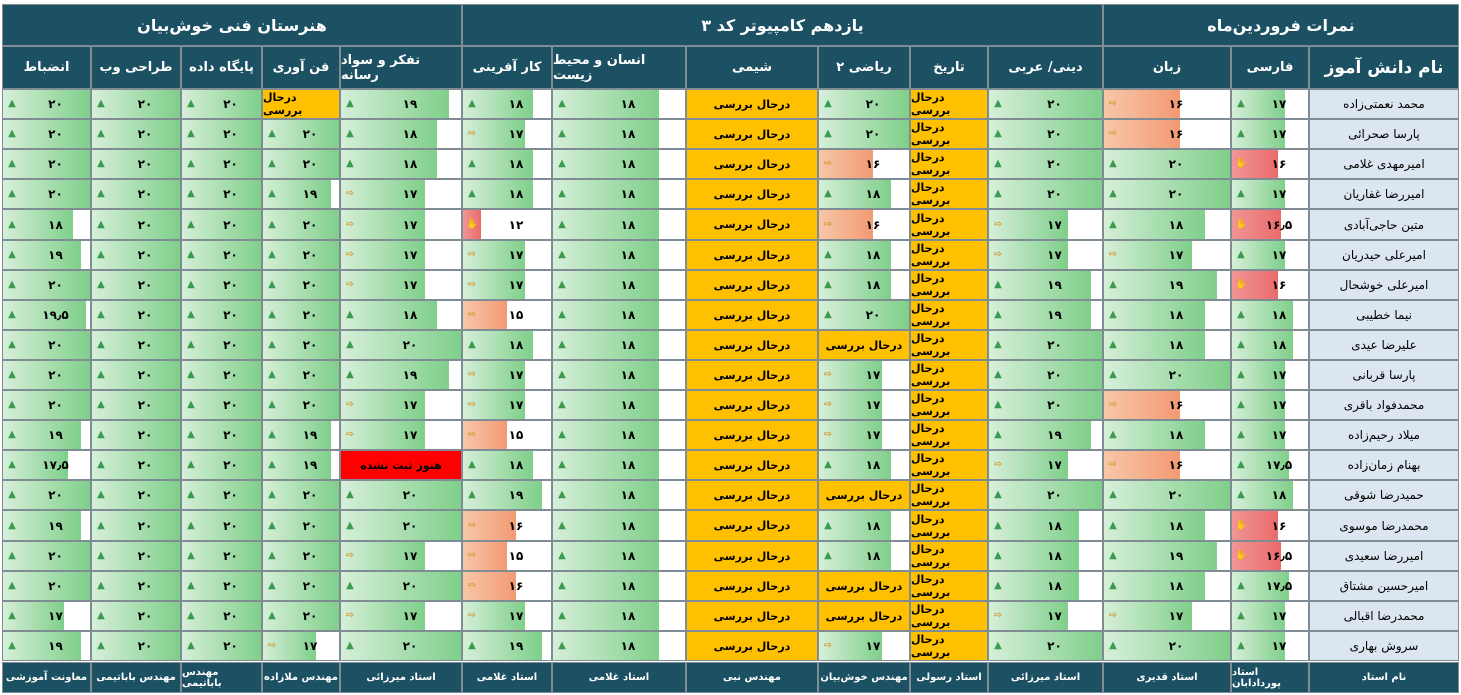 Image resolution: width=1461 pixels, height=695 pixels. What do you see at coordinates (232, 25) in the screenshot?
I see `school-title: هنرستان فنی خوش‌بیان` at bounding box center [232, 25].